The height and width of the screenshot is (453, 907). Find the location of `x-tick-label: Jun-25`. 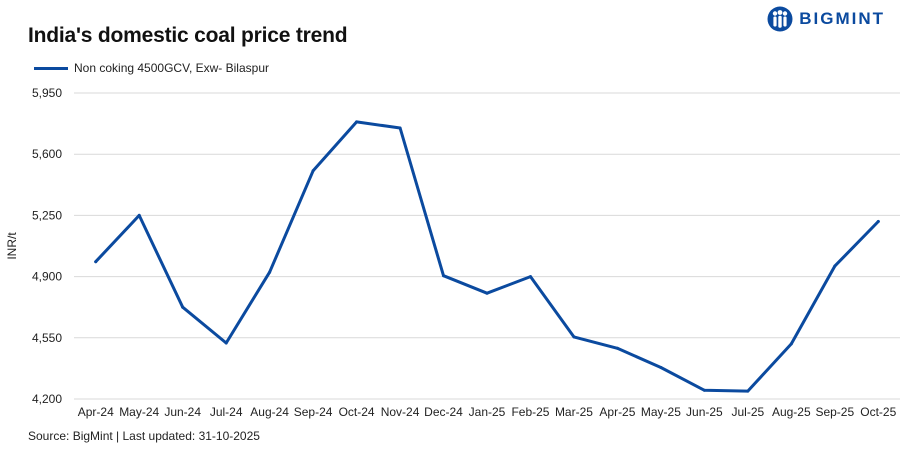

x-tick-label: Jun-25 is located at coordinates (704, 412).